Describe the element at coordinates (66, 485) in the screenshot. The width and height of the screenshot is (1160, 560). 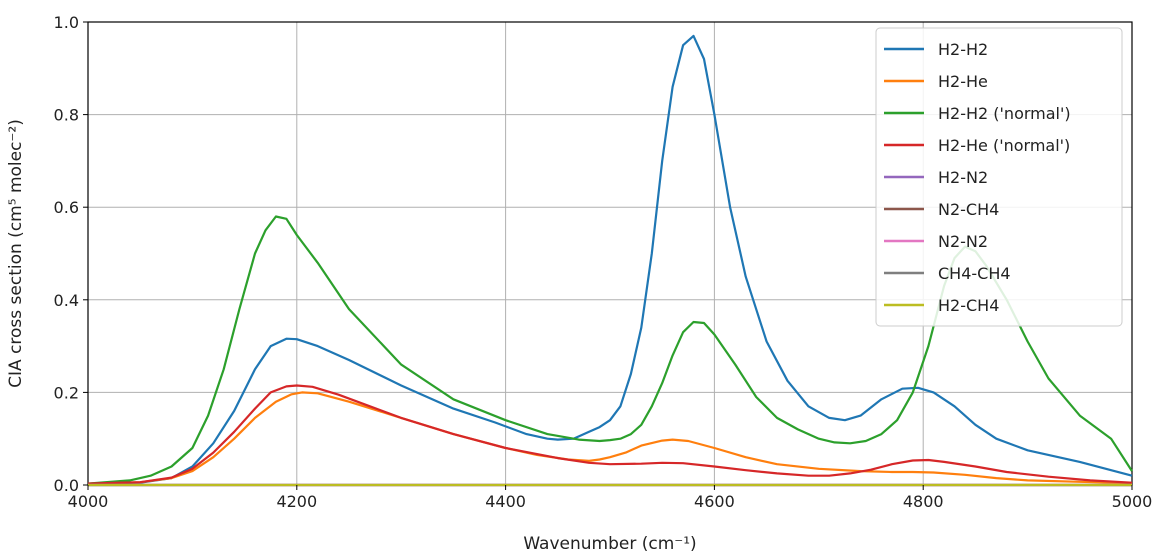
I see `y-tick-label: 0.0` at that location.